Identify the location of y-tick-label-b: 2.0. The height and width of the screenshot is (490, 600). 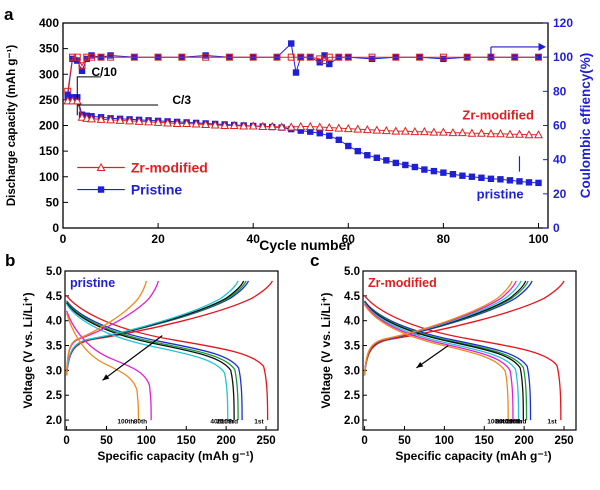
(54, 421).